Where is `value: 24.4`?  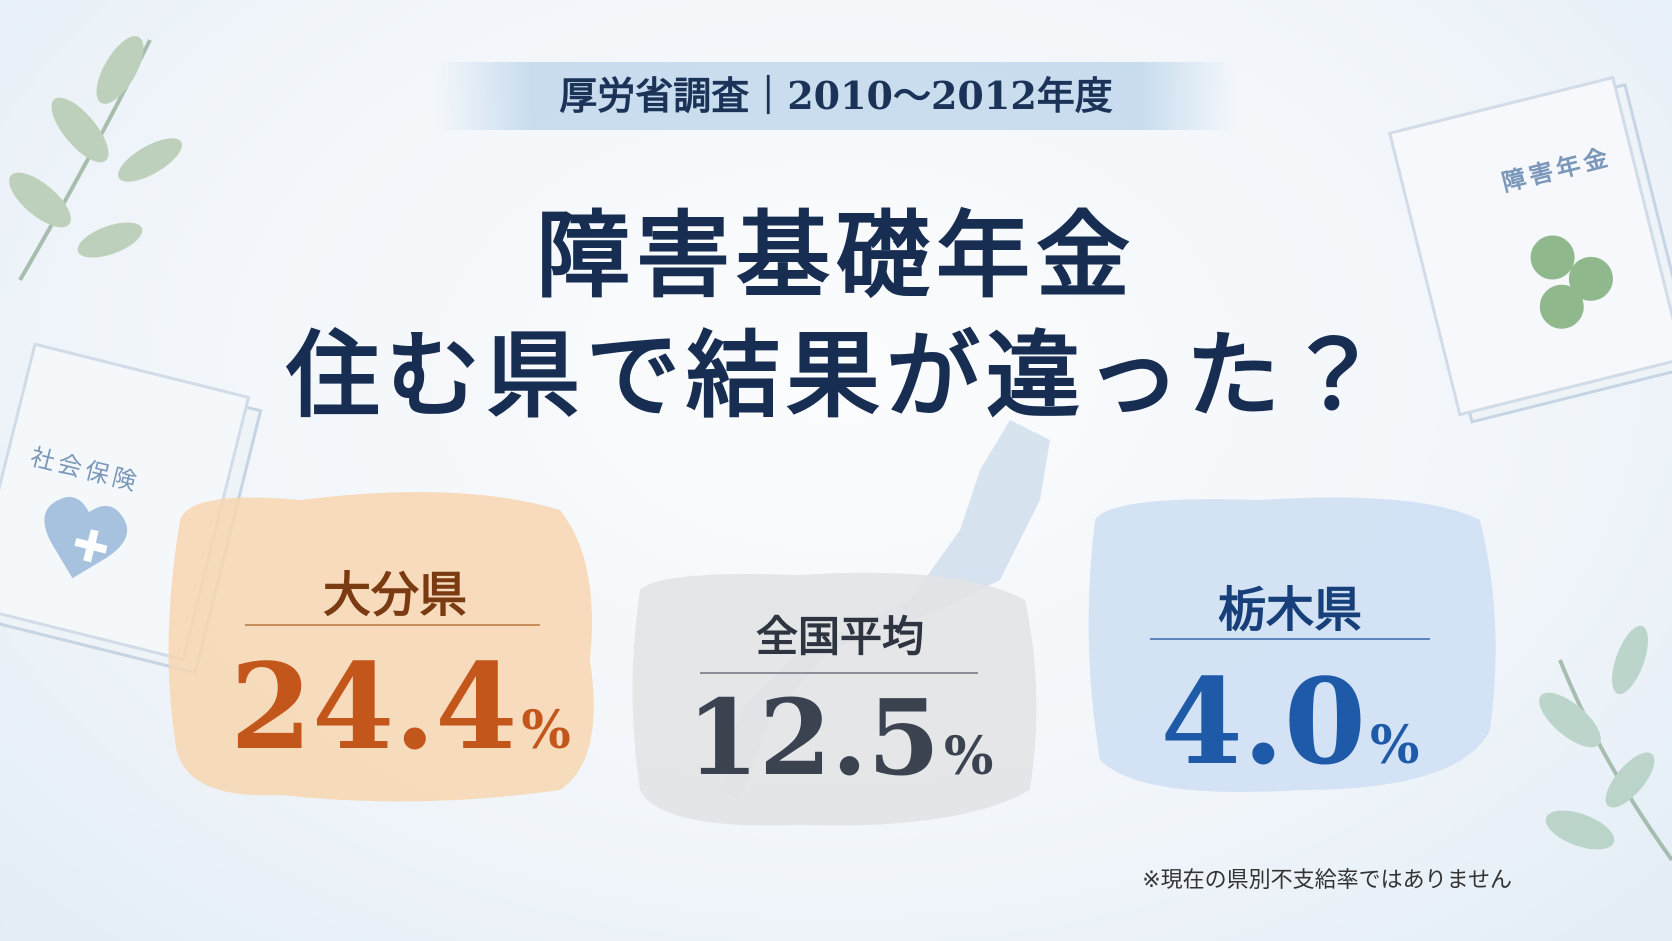 value: 24.4 is located at coordinates (374, 706).